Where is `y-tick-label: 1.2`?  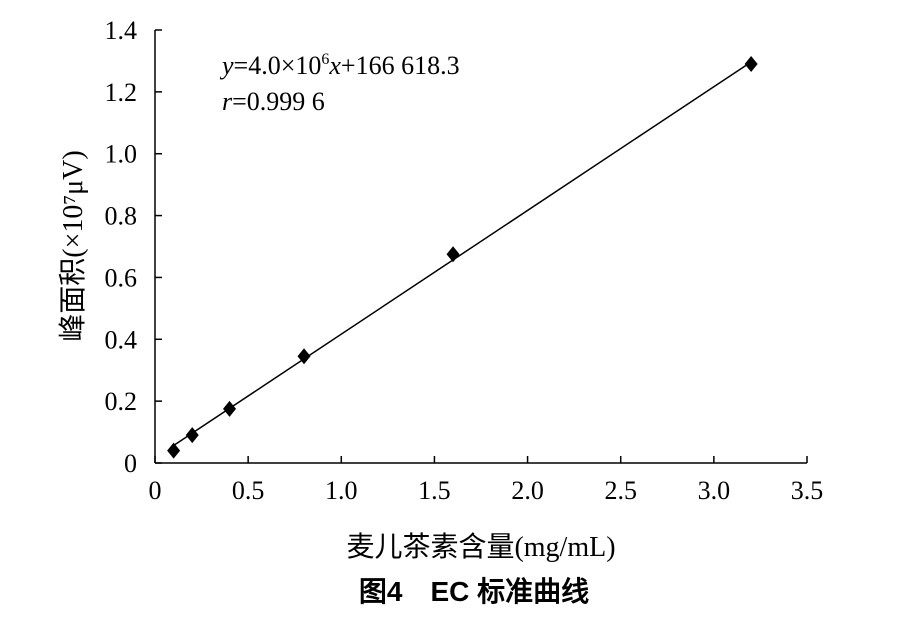 y-tick-label: 1.2 is located at coordinates (121, 92).